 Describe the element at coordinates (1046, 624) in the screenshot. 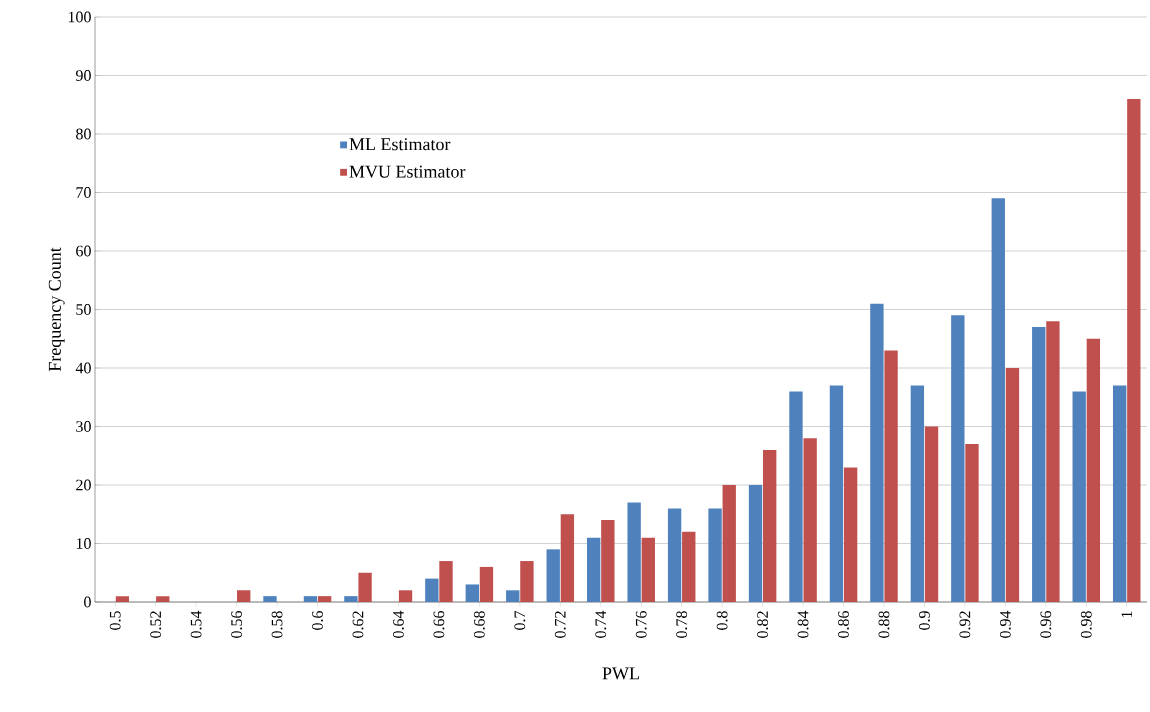

I see `x-tick-label: 0.96` at that location.